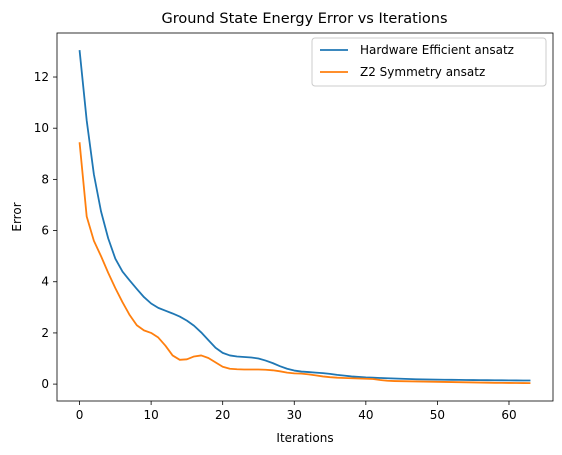 This screenshot has width=562, height=455. Describe the element at coordinates (45, 333) in the screenshot. I see `y-tick-label: 2` at that location.